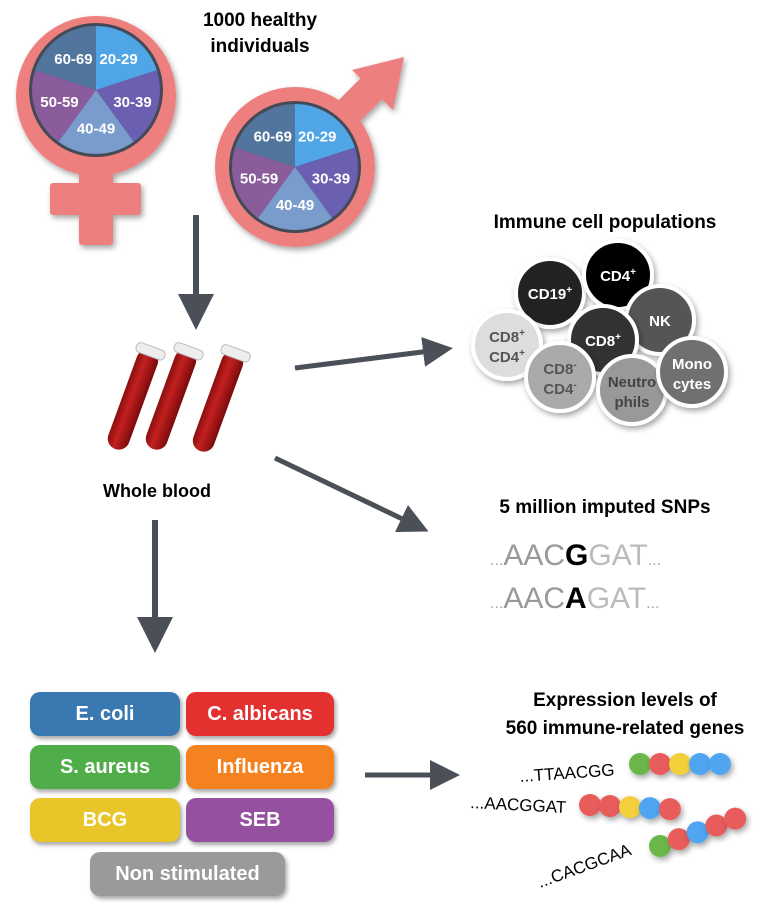 The height and width of the screenshot is (922, 771). Describe the element at coordinates (260, 767) in the screenshot. I see `stimulus-influenza: Influenza` at that location.